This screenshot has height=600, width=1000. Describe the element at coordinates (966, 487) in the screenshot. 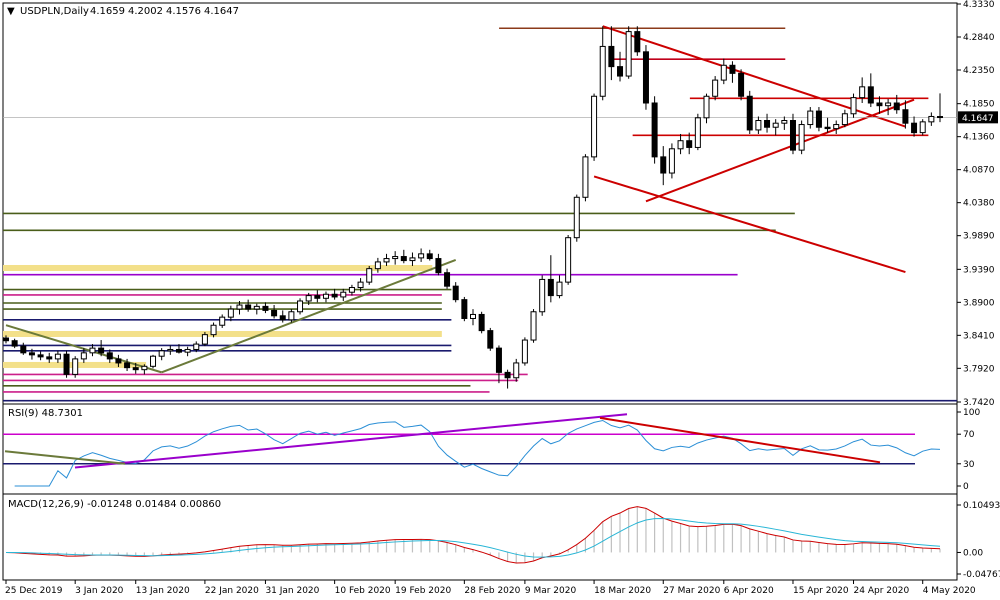

I see `rsi-tick-3: 0` at that location.